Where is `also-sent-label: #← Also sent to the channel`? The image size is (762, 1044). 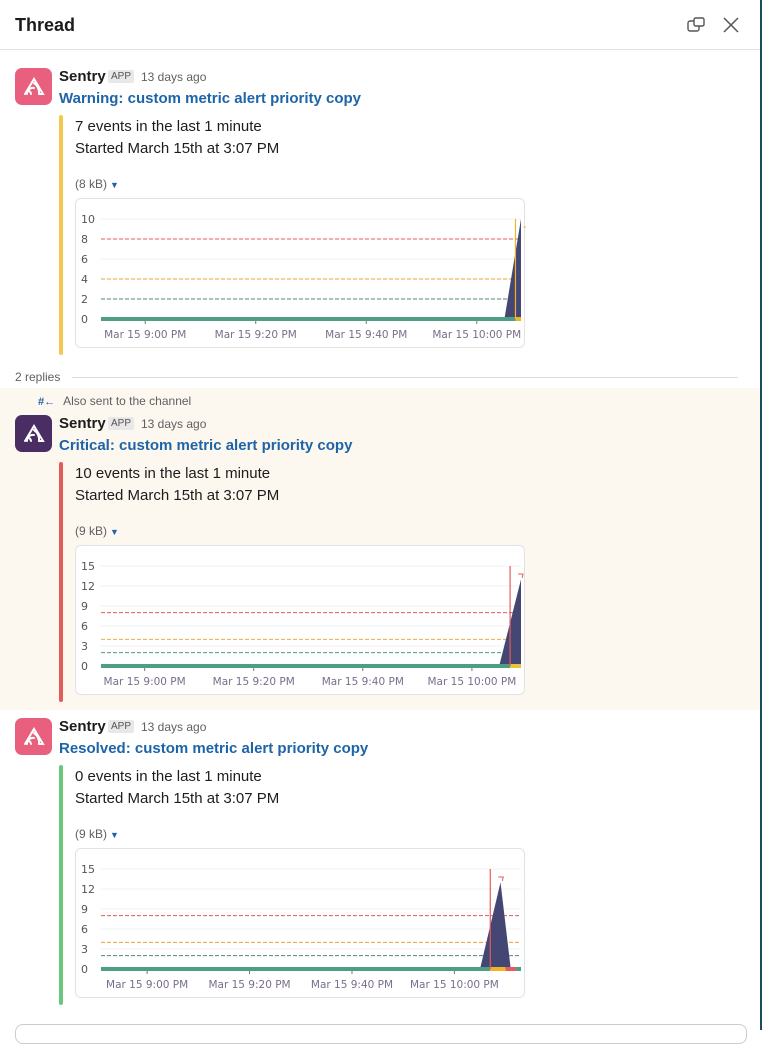 also-sent-label: #← Also sent to the channel is located at coordinates (114, 401).